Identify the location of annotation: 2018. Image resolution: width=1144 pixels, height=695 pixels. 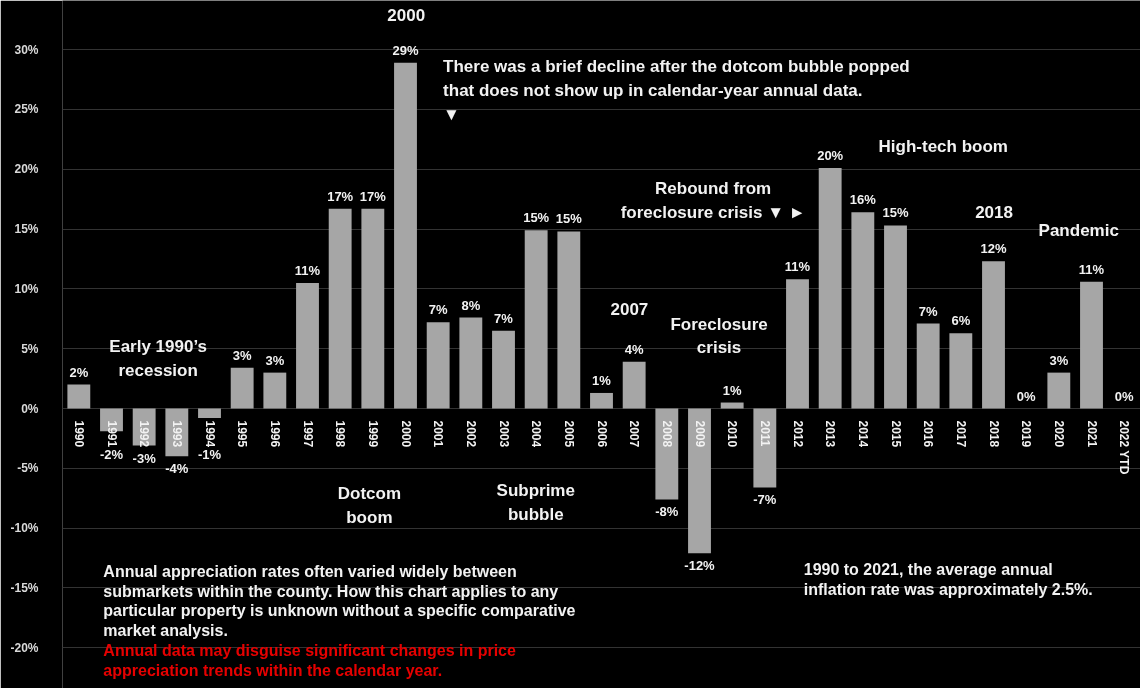
(994, 213).